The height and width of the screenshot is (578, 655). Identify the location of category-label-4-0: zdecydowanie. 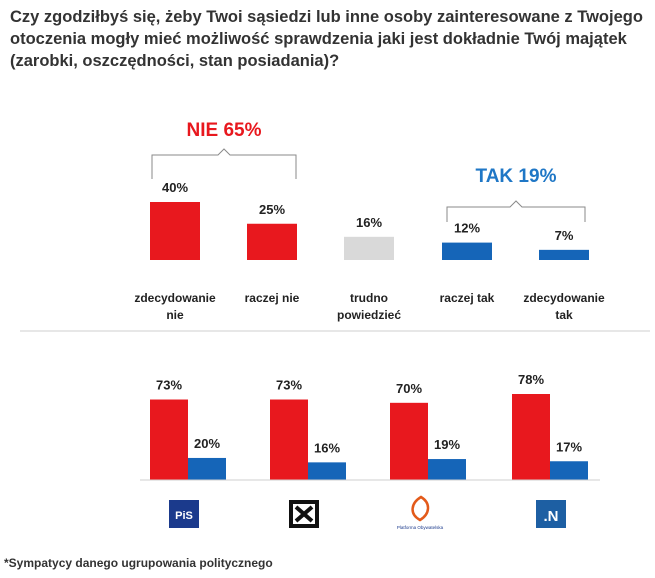
(564, 298).